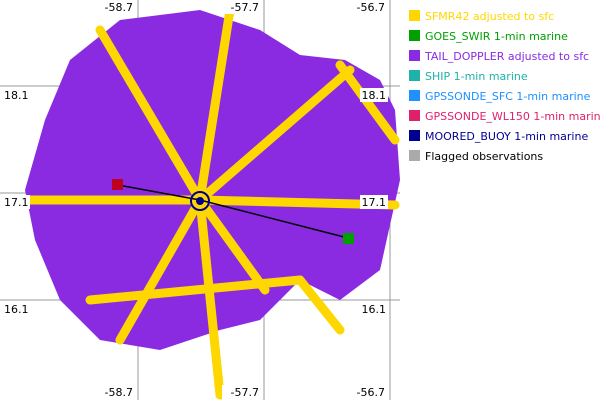  I want to click on legend-label: GPSSONDE_WL150 1-min marine, so click(512, 116).